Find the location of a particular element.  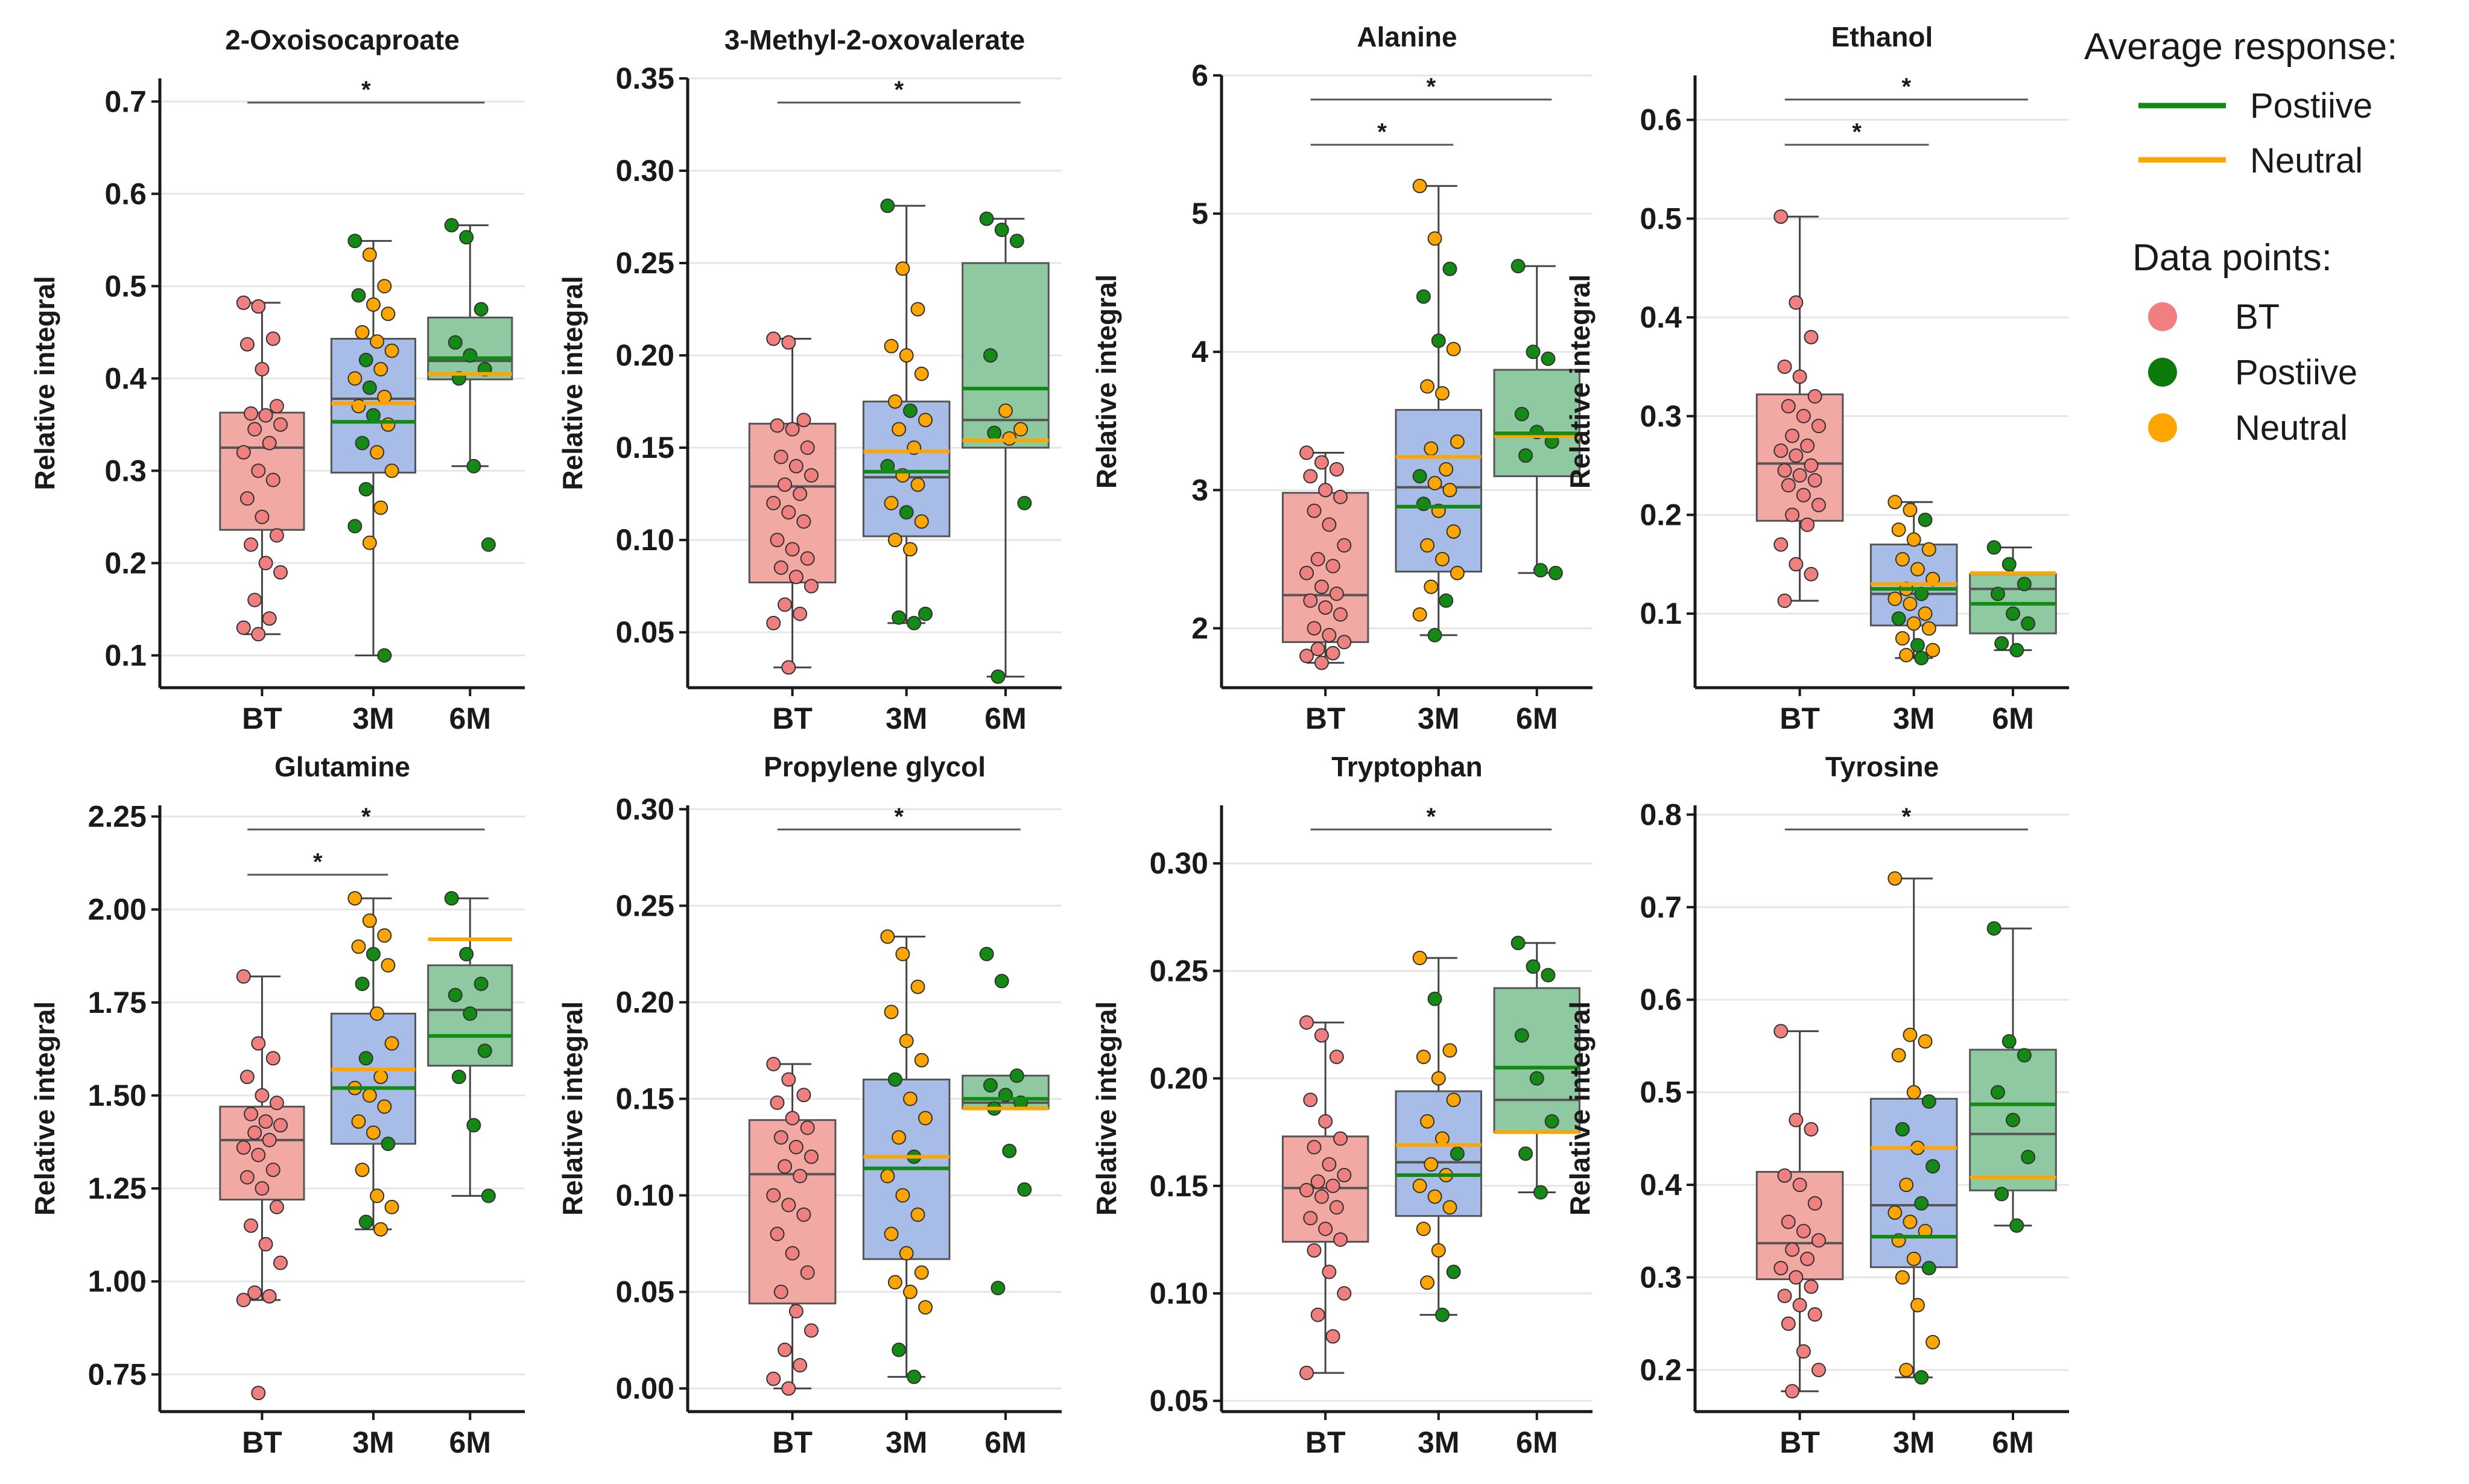

y-tick-label: 0.75 is located at coordinates (118, 1374).